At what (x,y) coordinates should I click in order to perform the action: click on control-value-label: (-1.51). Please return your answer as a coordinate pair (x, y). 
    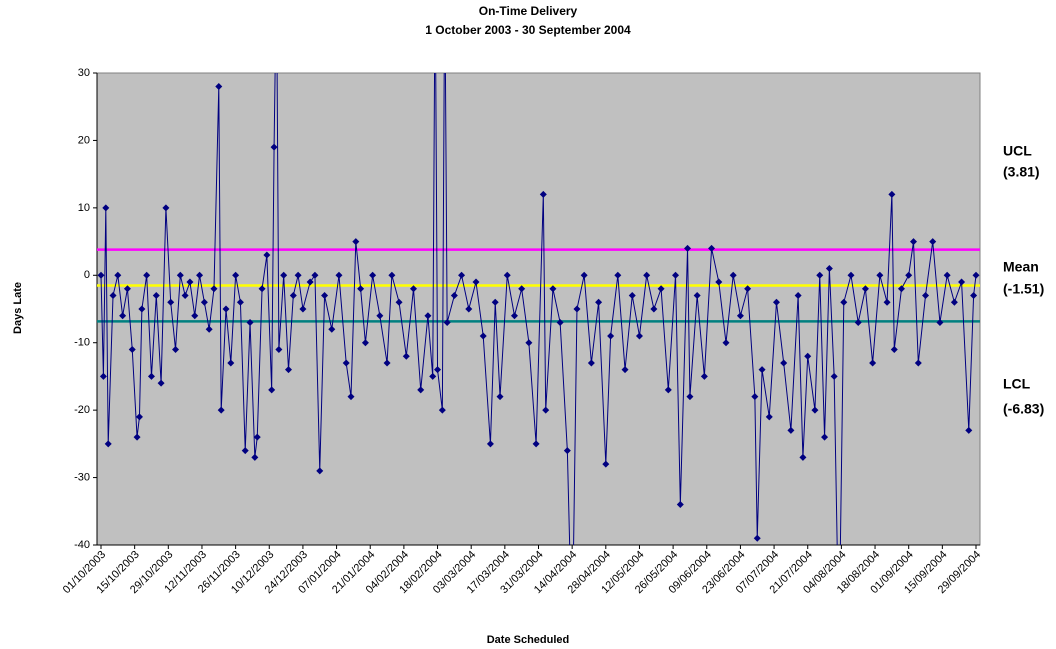
    Looking at the image, I should click on (1023, 289).